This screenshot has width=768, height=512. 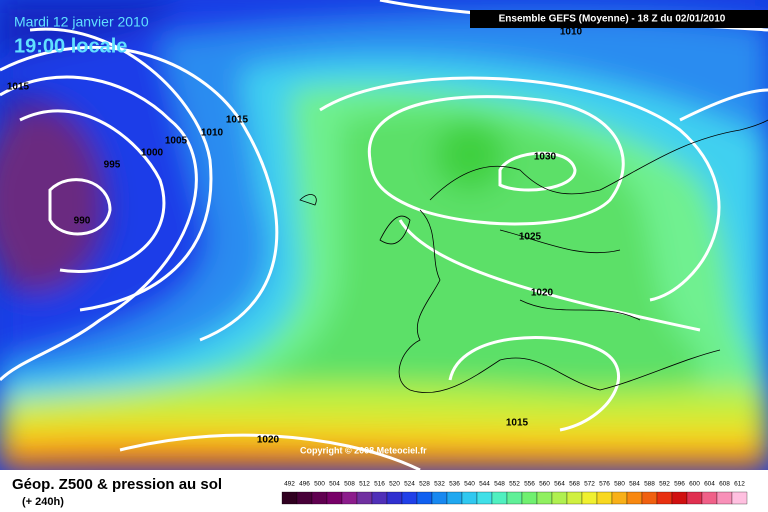 I want to click on legend-label: 576, so click(x=604, y=484).